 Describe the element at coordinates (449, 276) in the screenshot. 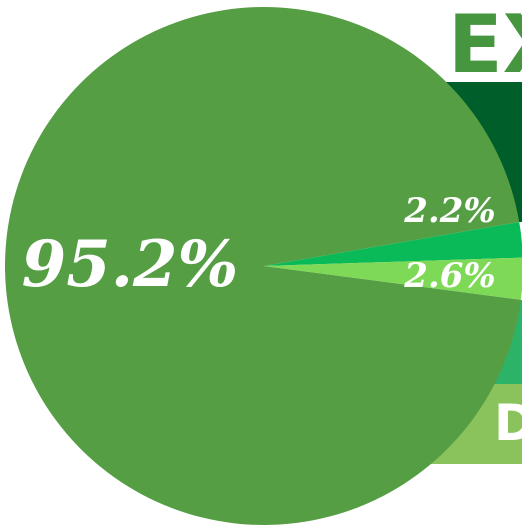

I see `slice-label-3: 2.6%` at that location.